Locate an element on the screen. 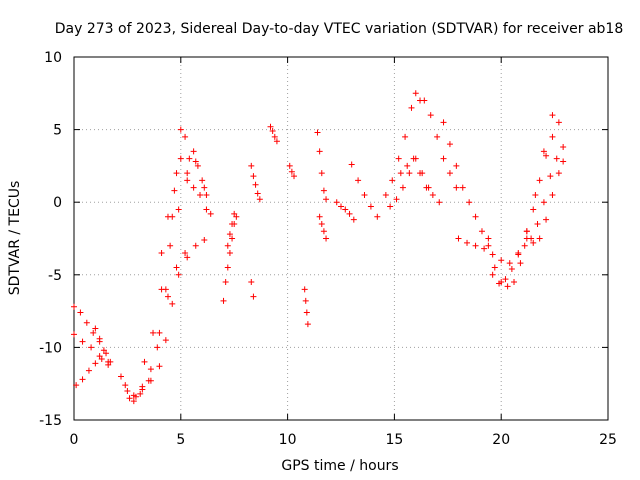 Image resolution: width=640 pixels, height=480 pixels. series-track-ad is located at coordinates (545, 202).